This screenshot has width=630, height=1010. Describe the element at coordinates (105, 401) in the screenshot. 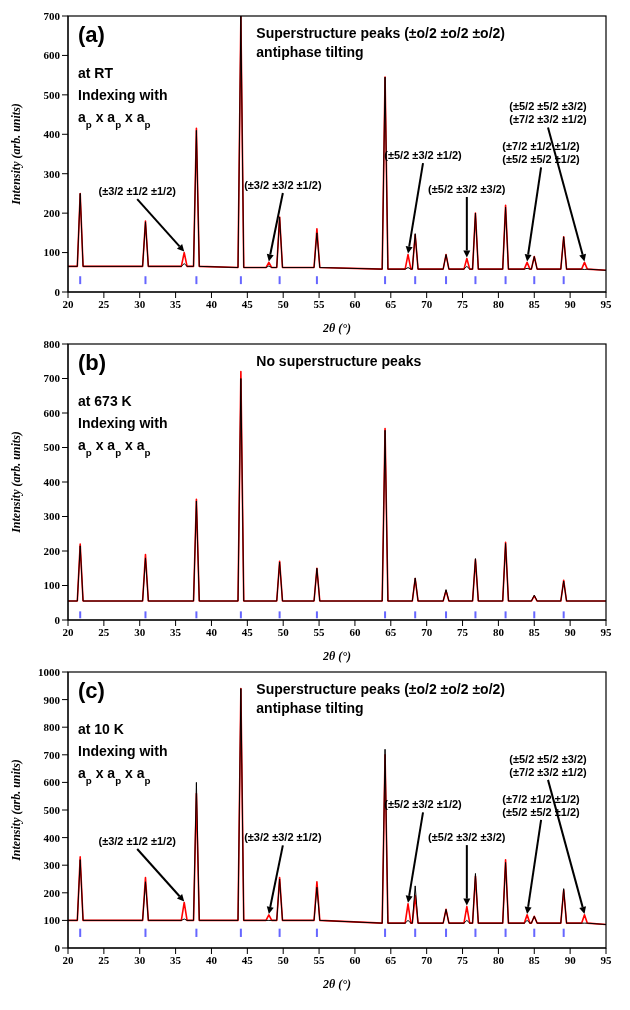

I see `annotation: at 673 K` at that location.